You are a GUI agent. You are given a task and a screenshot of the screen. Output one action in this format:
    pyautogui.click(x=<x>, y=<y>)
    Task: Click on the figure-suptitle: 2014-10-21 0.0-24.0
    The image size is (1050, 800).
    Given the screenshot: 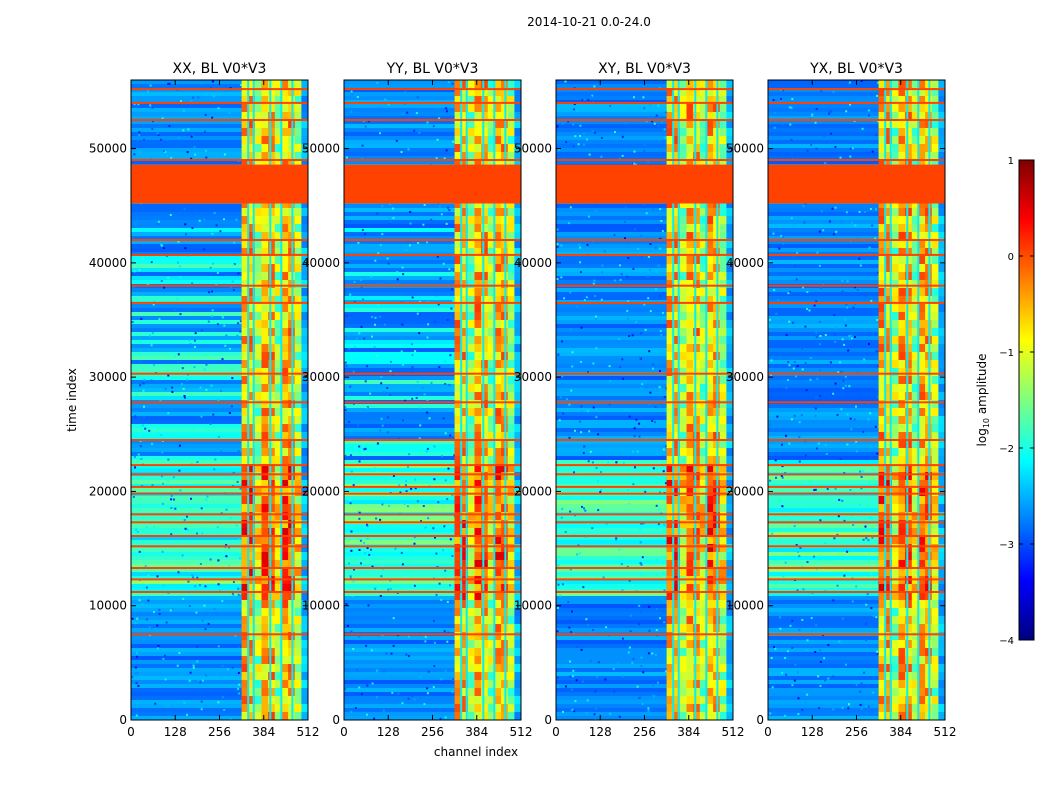 What is the action you would take?
    pyautogui.click(x=589, y=22)
    